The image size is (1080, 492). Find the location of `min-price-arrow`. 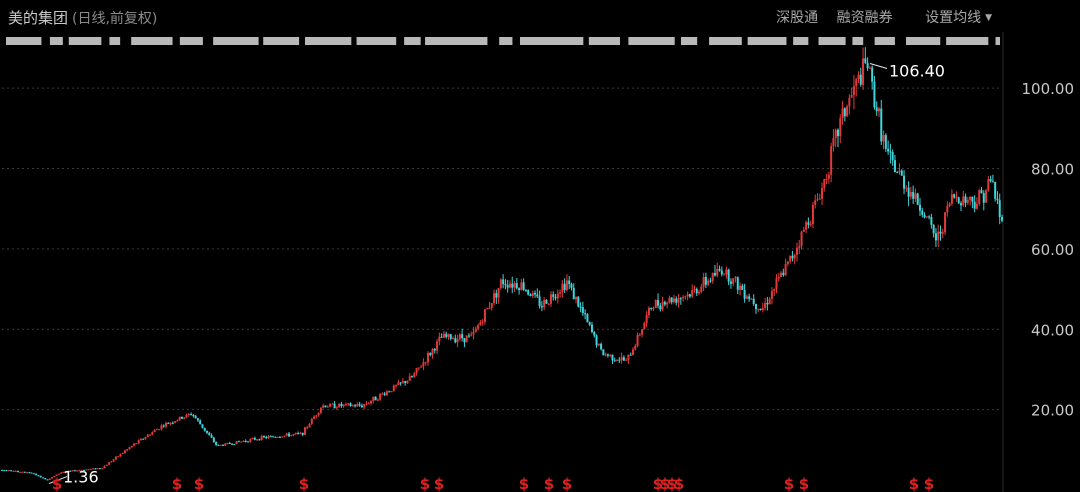

min-price-arrow is located at coordinates (58, 480).